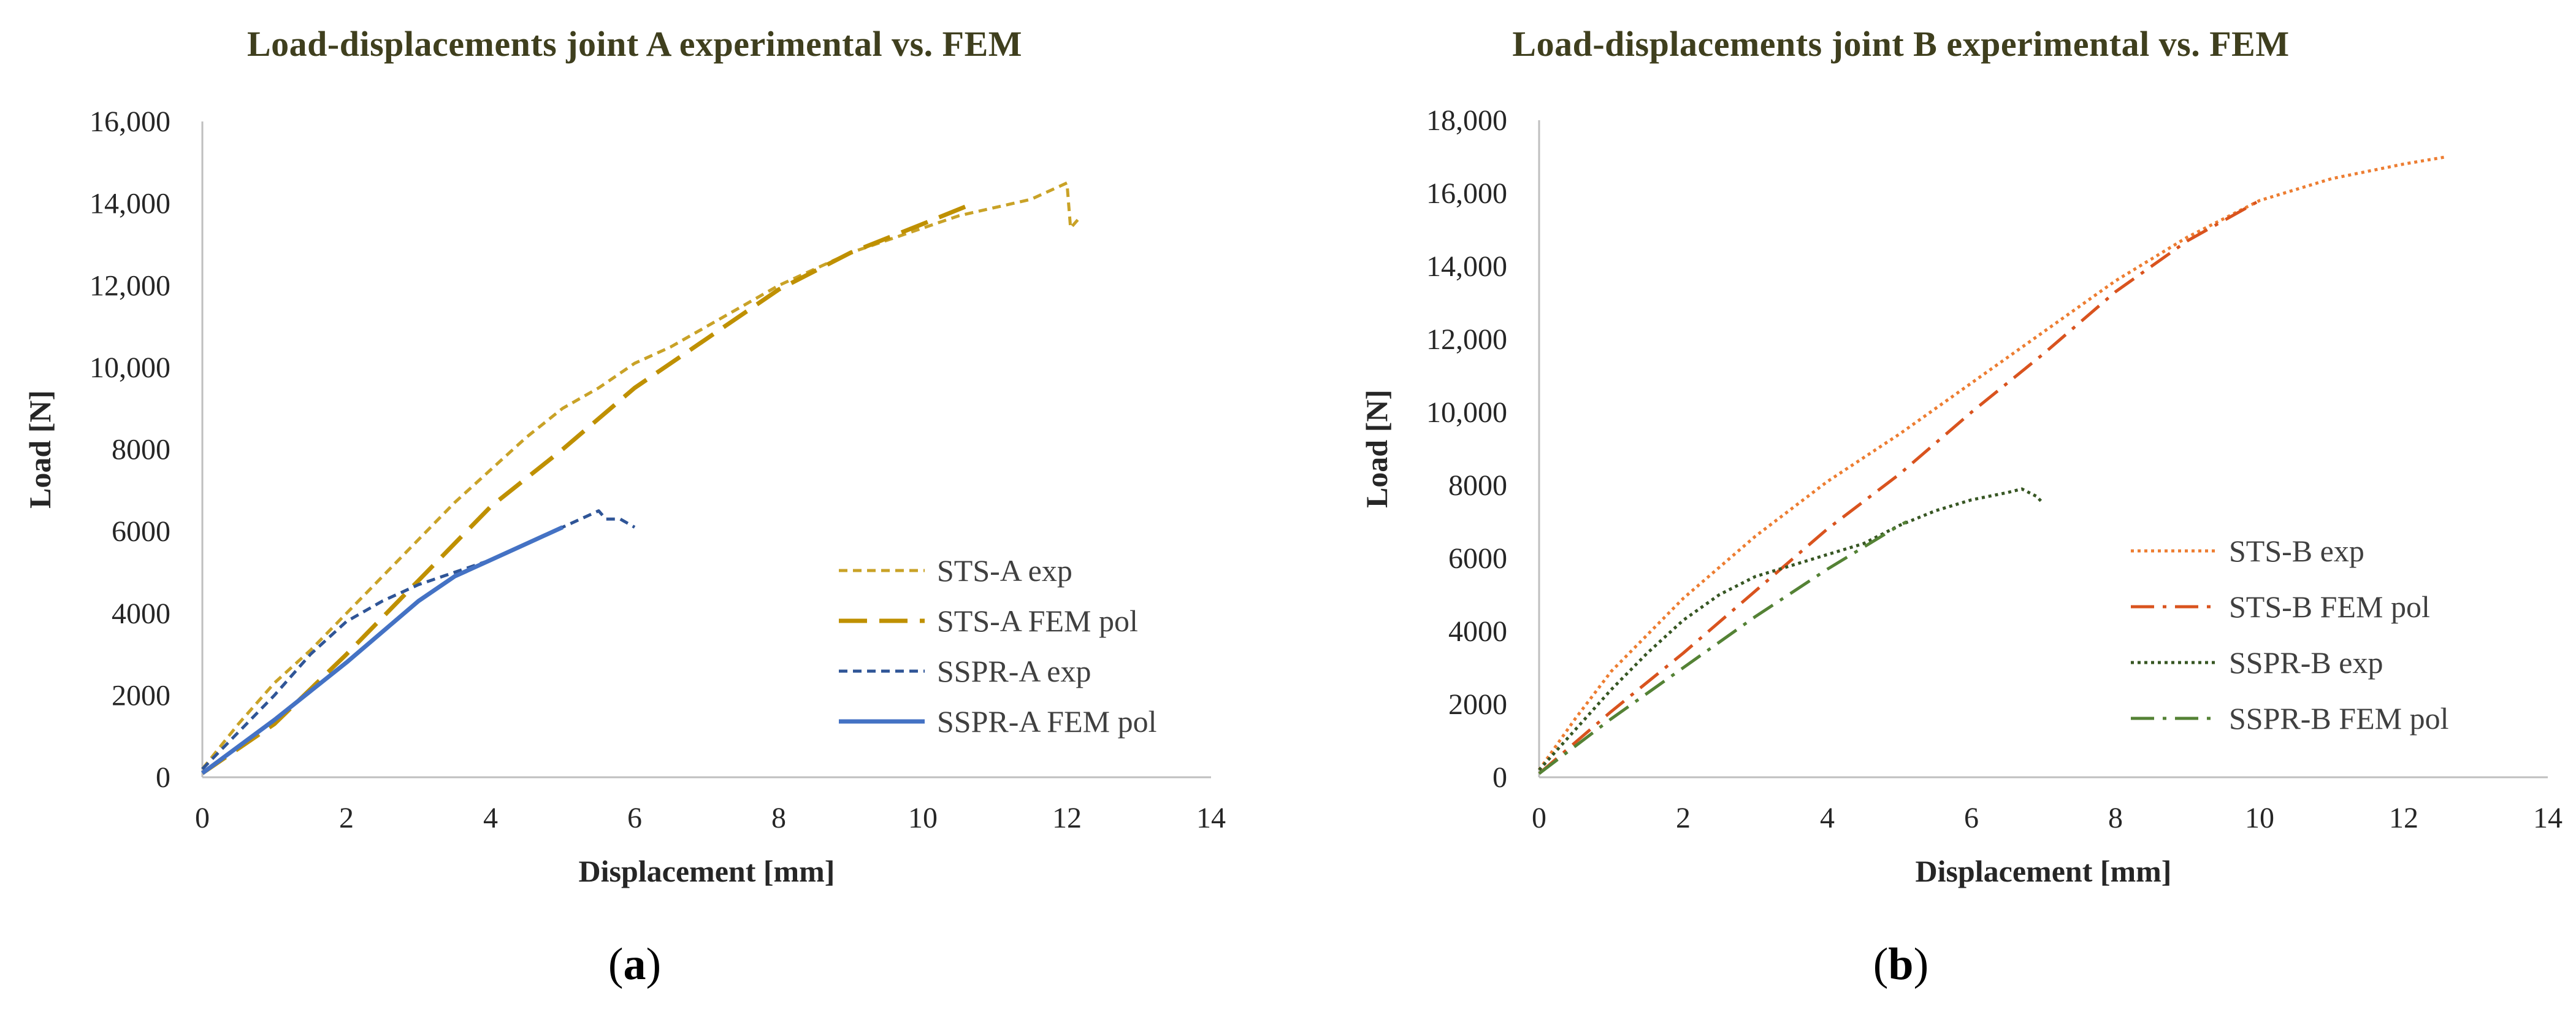 This screenshot has width=2576, height=1011. Describe the element at coordinates (1211, 818) in the screenshot. I see `x-tick-label-a: 14` at that location.